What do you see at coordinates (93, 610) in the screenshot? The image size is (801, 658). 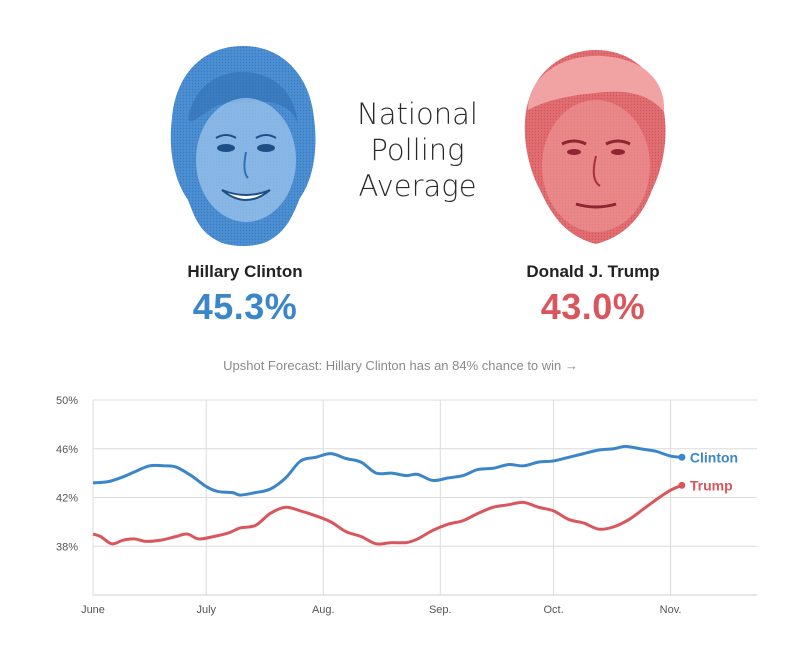 I see `x-tick-label: June` at bounding box center [93, 610].